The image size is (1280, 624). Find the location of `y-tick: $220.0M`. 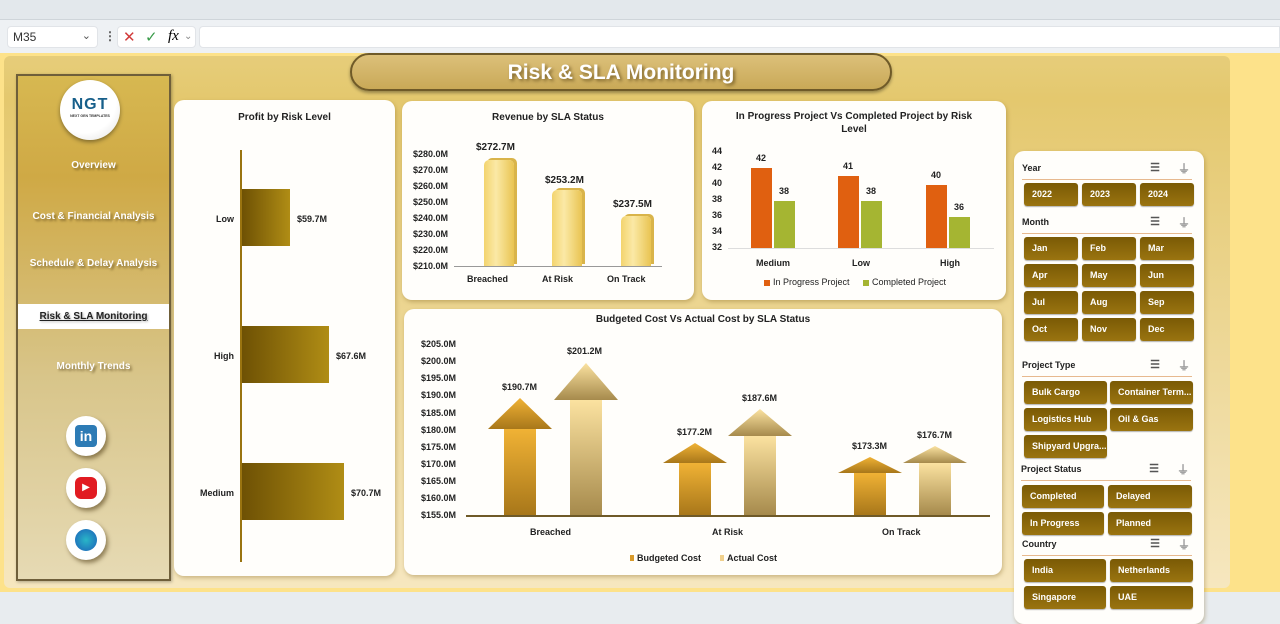

y-tick: $220.0M is located at coordinates (430, 250).